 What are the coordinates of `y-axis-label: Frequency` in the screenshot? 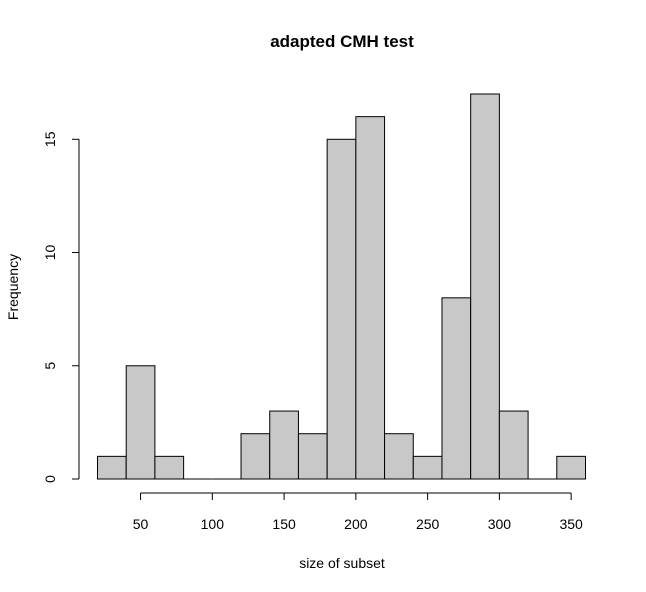 It's located at (13, 287).